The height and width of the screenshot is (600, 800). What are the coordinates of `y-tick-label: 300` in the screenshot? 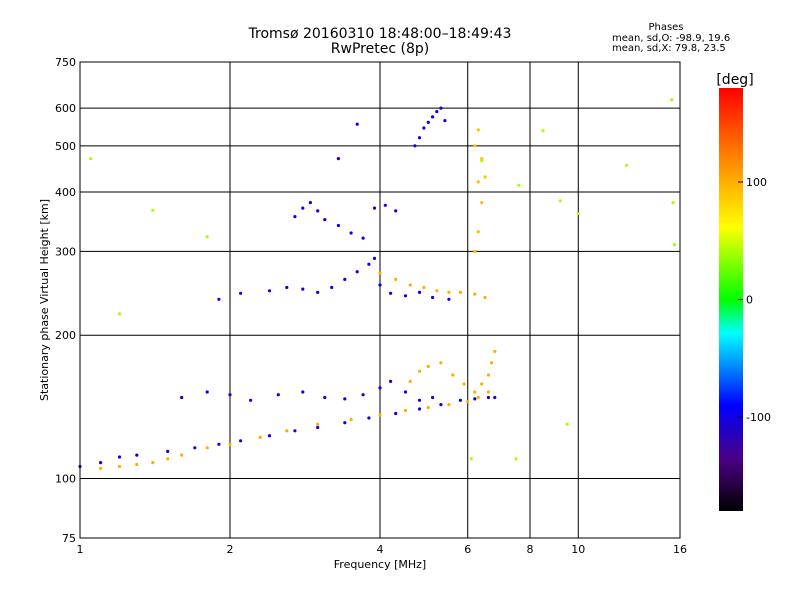 It's located at (65, 251).